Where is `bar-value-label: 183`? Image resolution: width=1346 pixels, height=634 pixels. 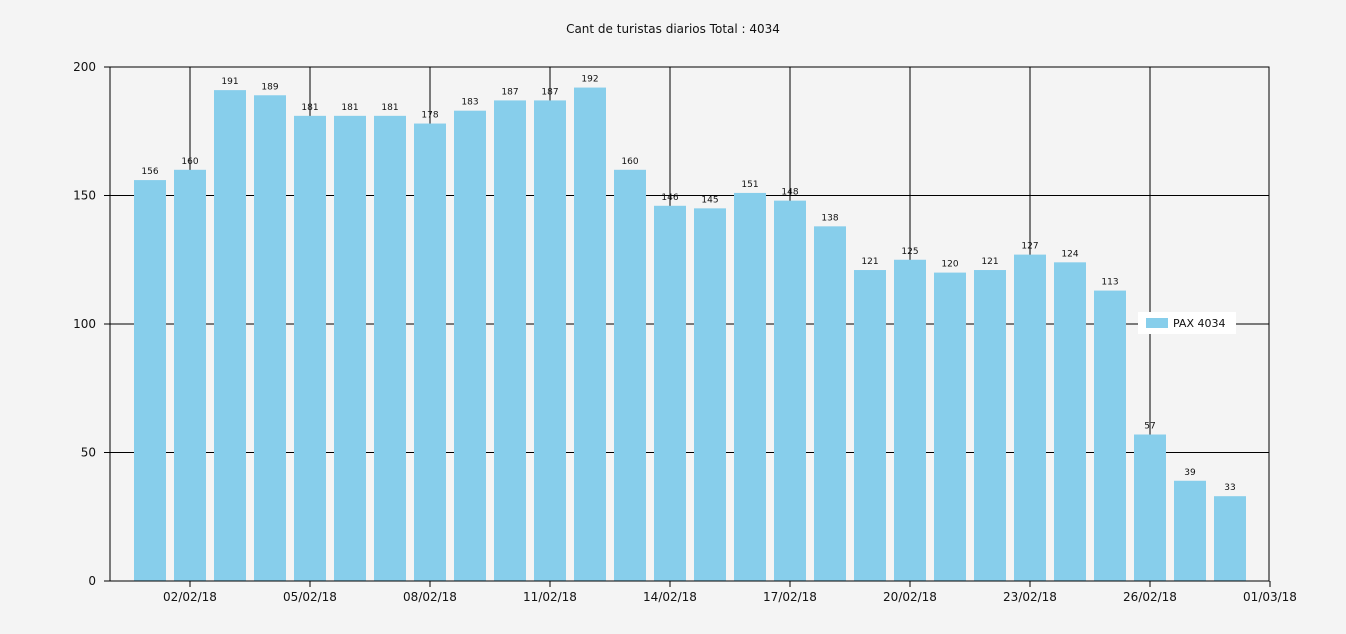 bar-value-label: 183 is located at coordinates (469, 103).